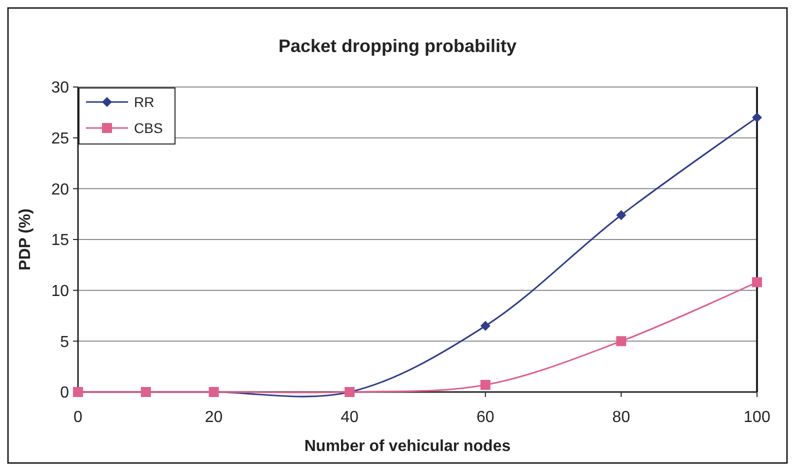  Describe the element at coordinates (25, 239) in the screenshot. I see `y-axis-title: PDP (%)` at that location.